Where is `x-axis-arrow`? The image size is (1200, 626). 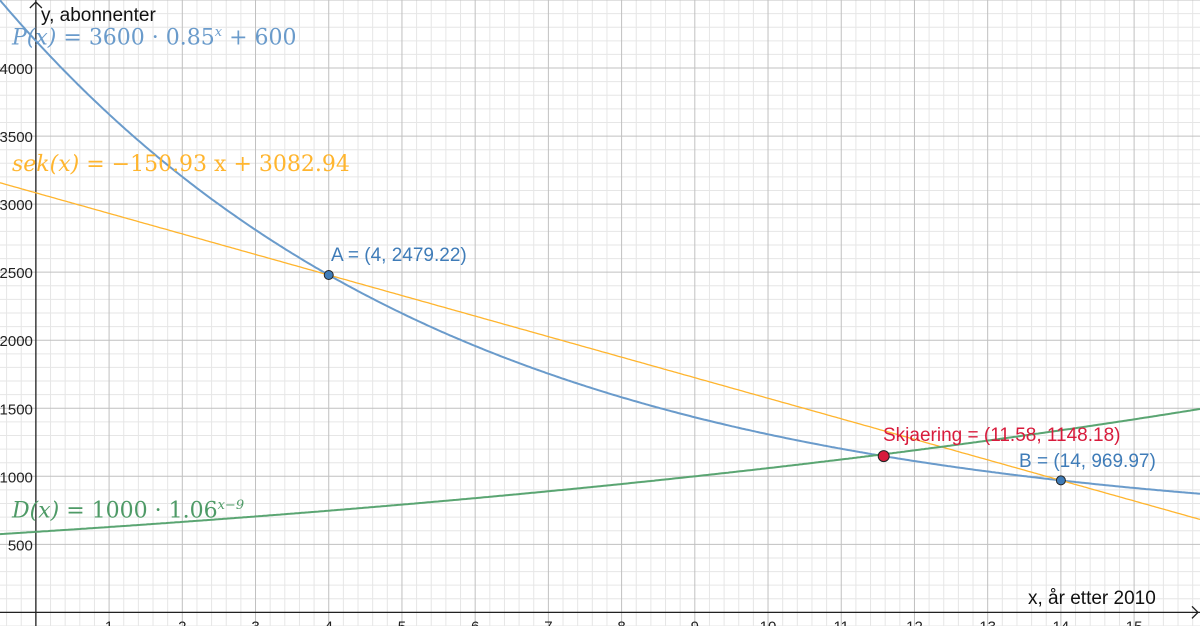 x-axis-arrow is located at coordinates (1195, 612).